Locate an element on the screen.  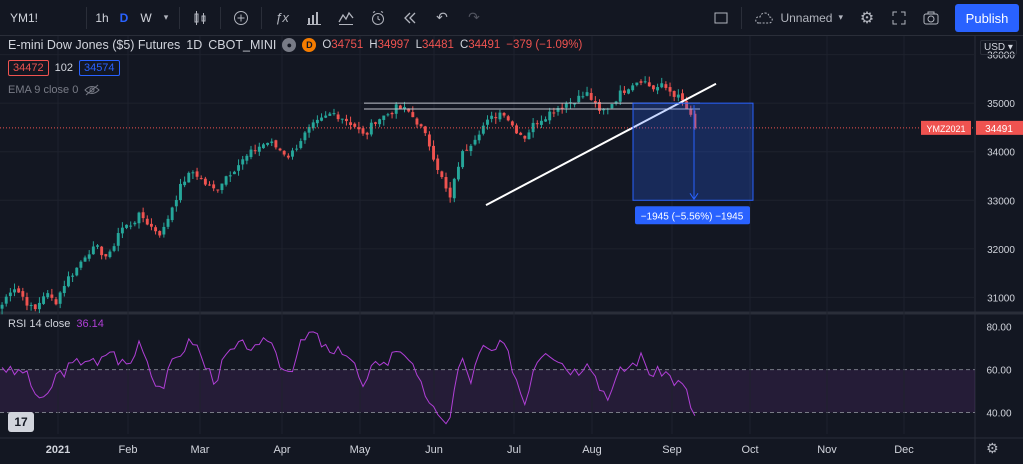
price-tick-label: 36000 is located at coordinates (1001, 56).